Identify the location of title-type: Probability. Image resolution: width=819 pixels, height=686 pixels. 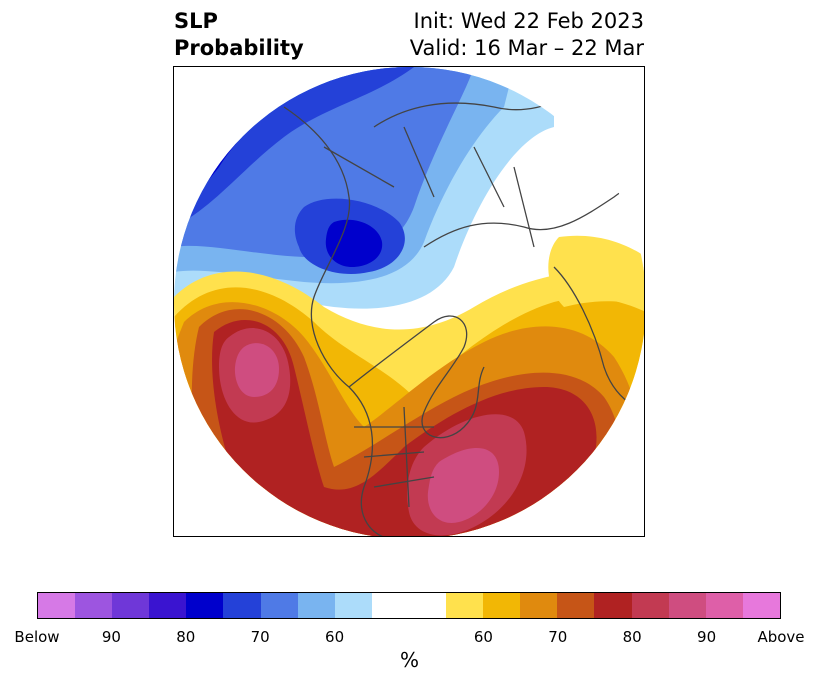
(239, 48).